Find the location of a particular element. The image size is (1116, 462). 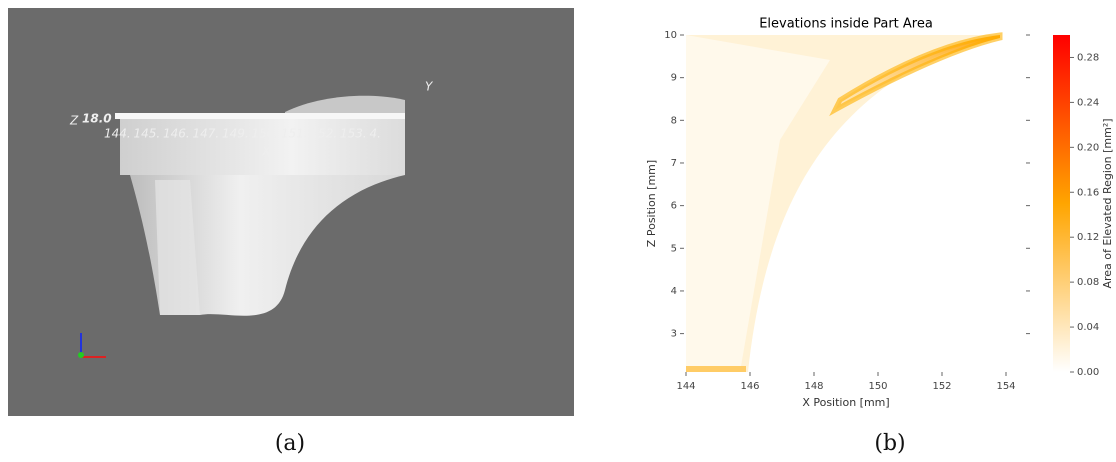

render-tick: 4. is located at coordinates (375, 134).